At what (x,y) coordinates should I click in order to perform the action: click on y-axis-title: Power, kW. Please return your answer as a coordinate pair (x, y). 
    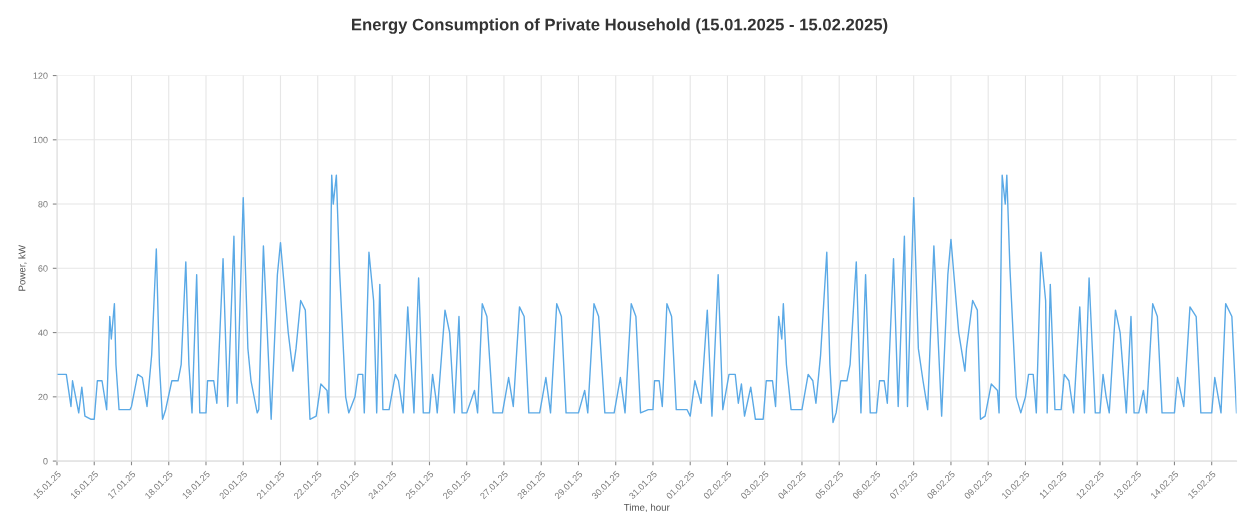
    Looking at the image, I should click on (22, 268).